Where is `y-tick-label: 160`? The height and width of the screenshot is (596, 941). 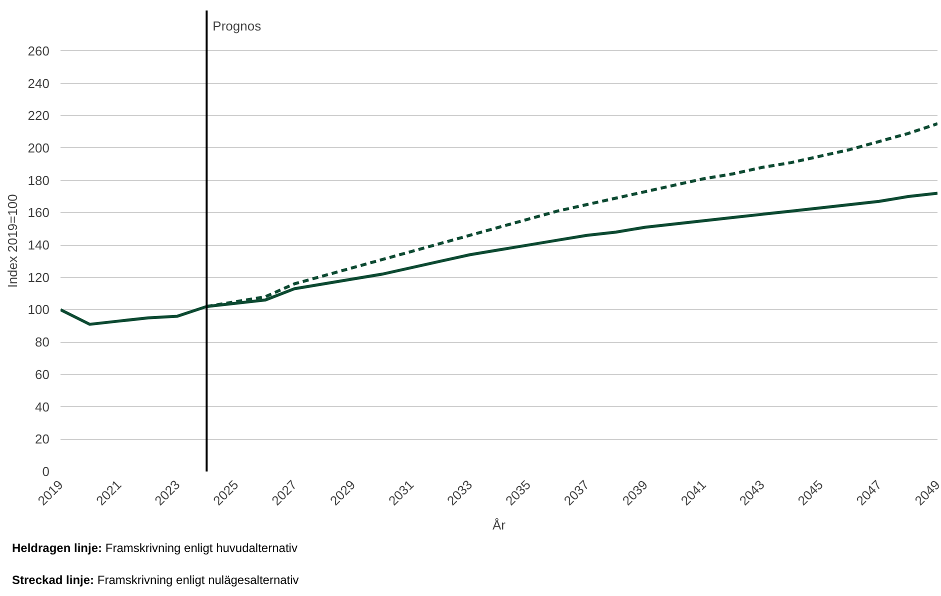
y-tick-label: 160 is located at coordinates (39, 212).